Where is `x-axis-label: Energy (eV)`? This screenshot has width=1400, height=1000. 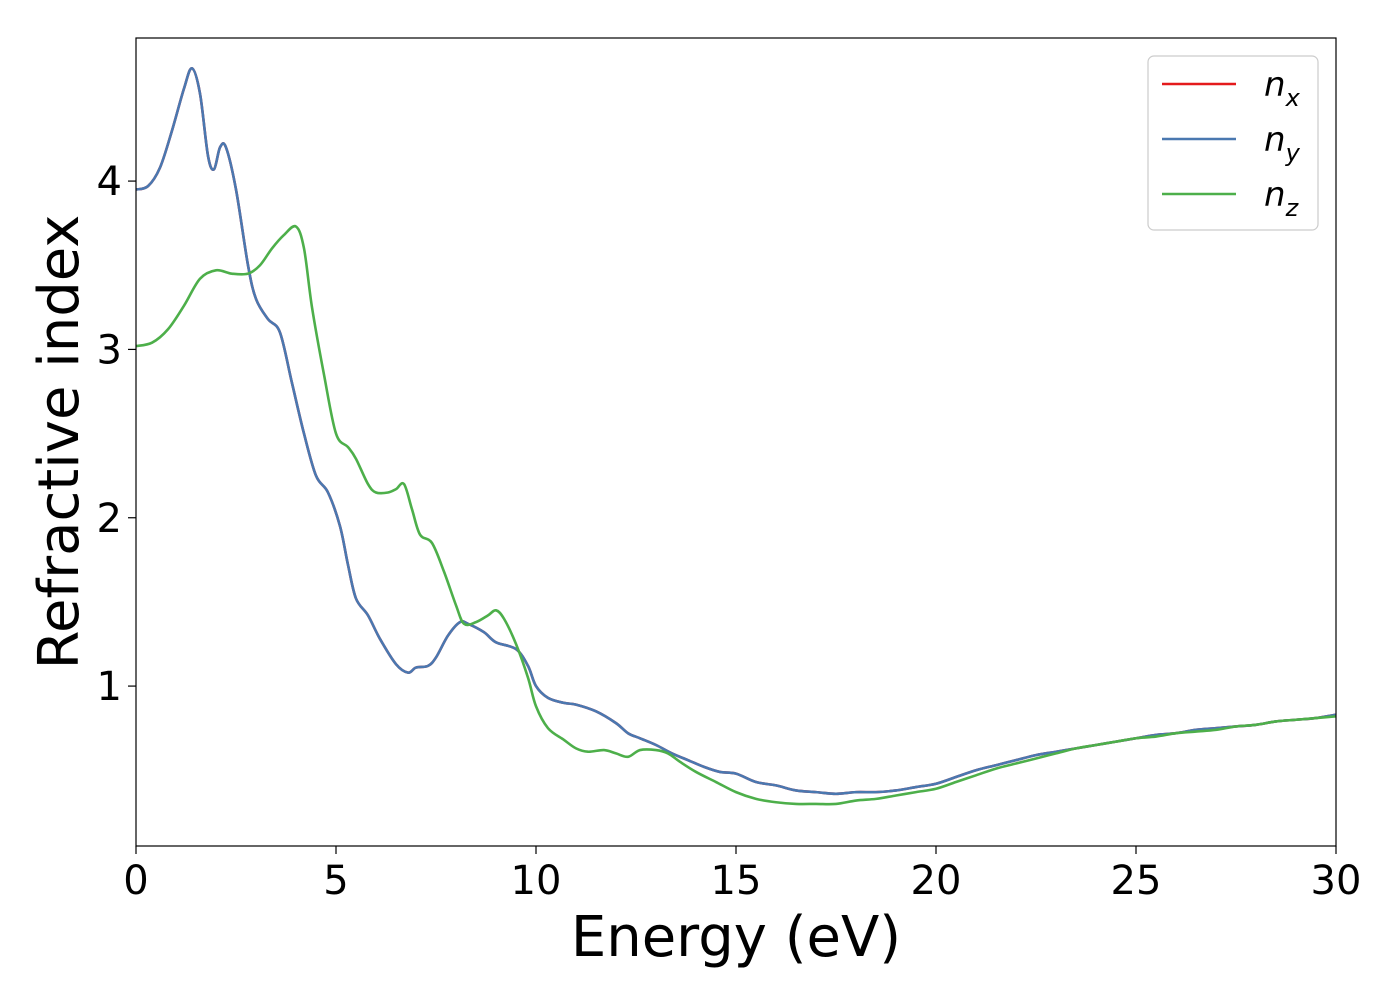 x-axis-label: Energy (eV) is located at coordinates (736, 937).